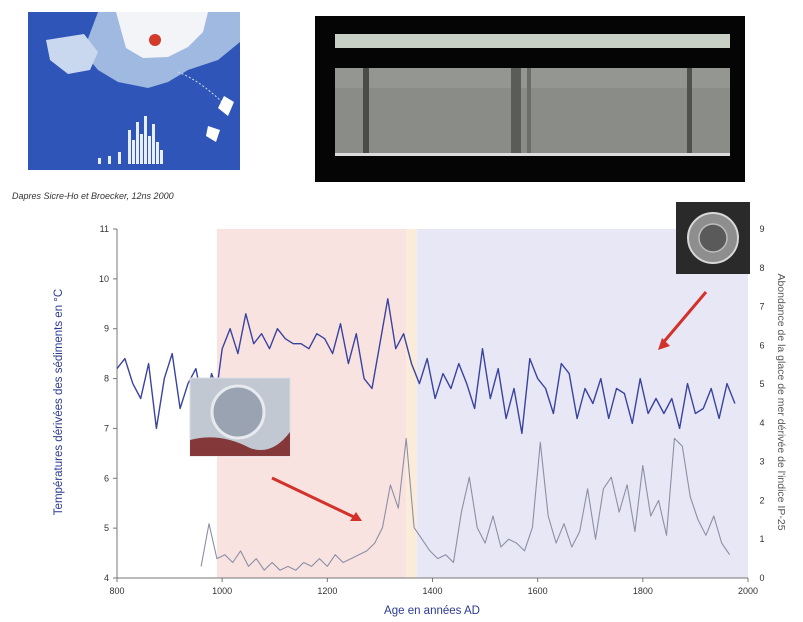 The height and width of the screenshot is (622, 803). What do you see at coordinates (761, 307) in the screenshot?
I see `y-right-tick-label: 7` at bounding box center [761, 307].